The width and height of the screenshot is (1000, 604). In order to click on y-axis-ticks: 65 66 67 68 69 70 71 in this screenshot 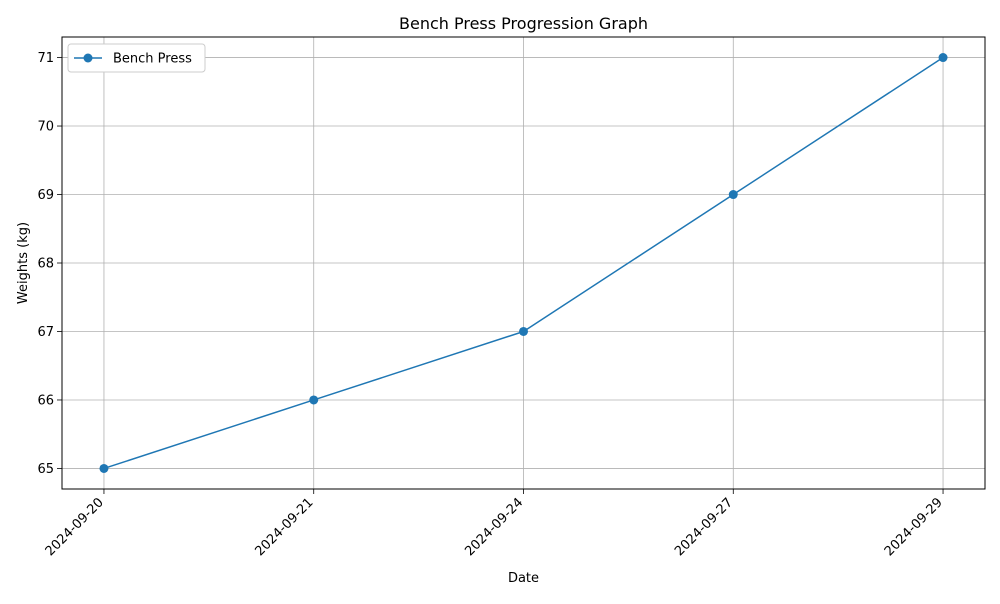, I will do `click(49, 264)`.